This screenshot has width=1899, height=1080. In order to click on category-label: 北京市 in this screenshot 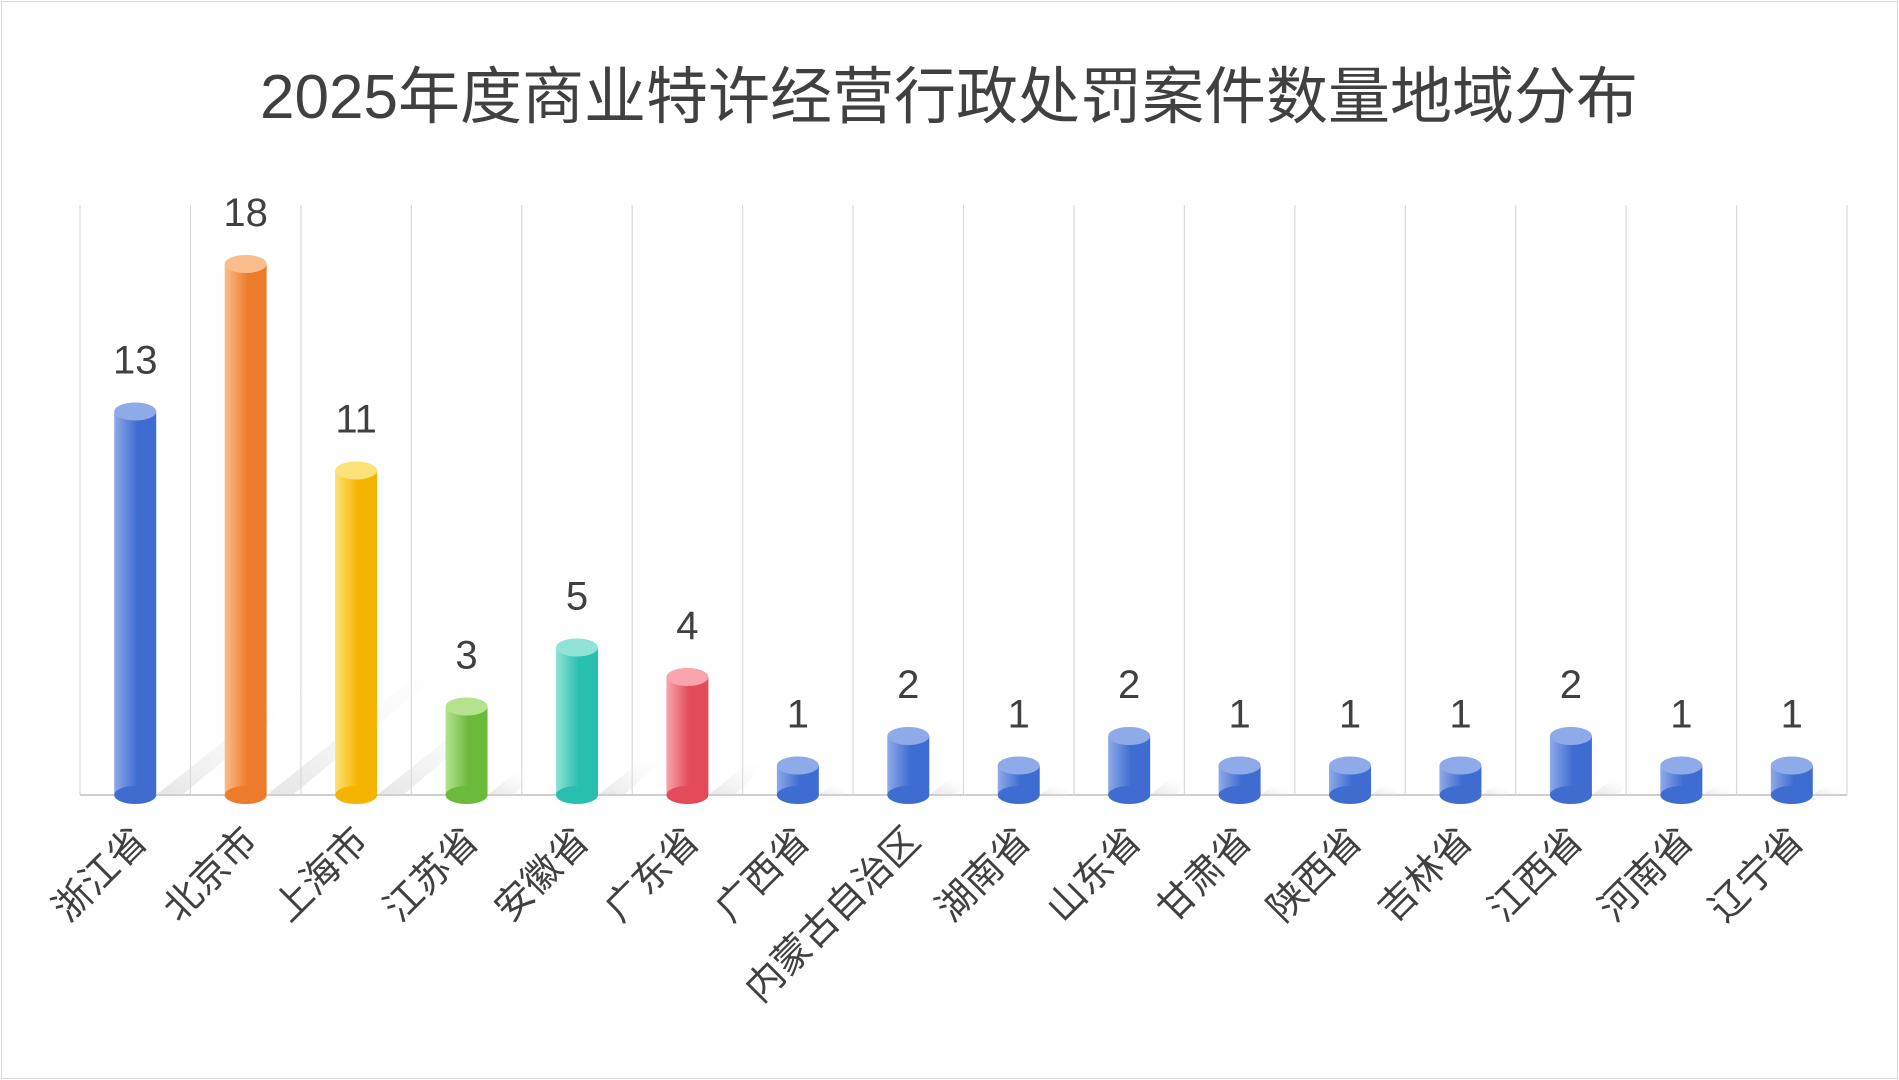, I will do `click(210, 874)`.